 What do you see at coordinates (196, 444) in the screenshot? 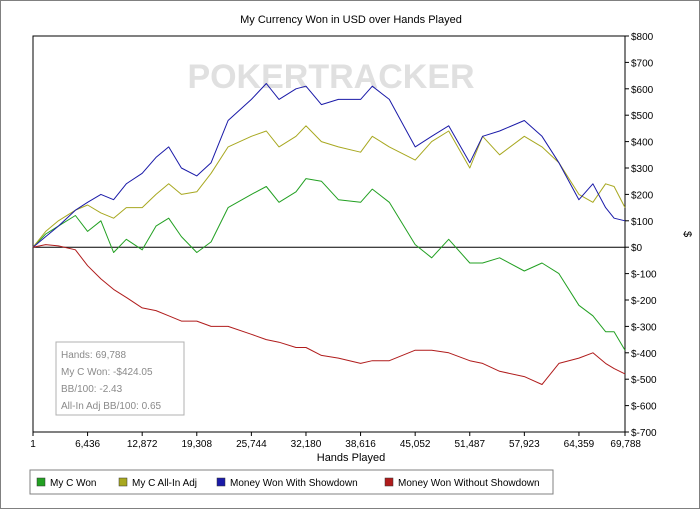
I see `x-tick-label: 19,308` at bounding box center [196, 444].